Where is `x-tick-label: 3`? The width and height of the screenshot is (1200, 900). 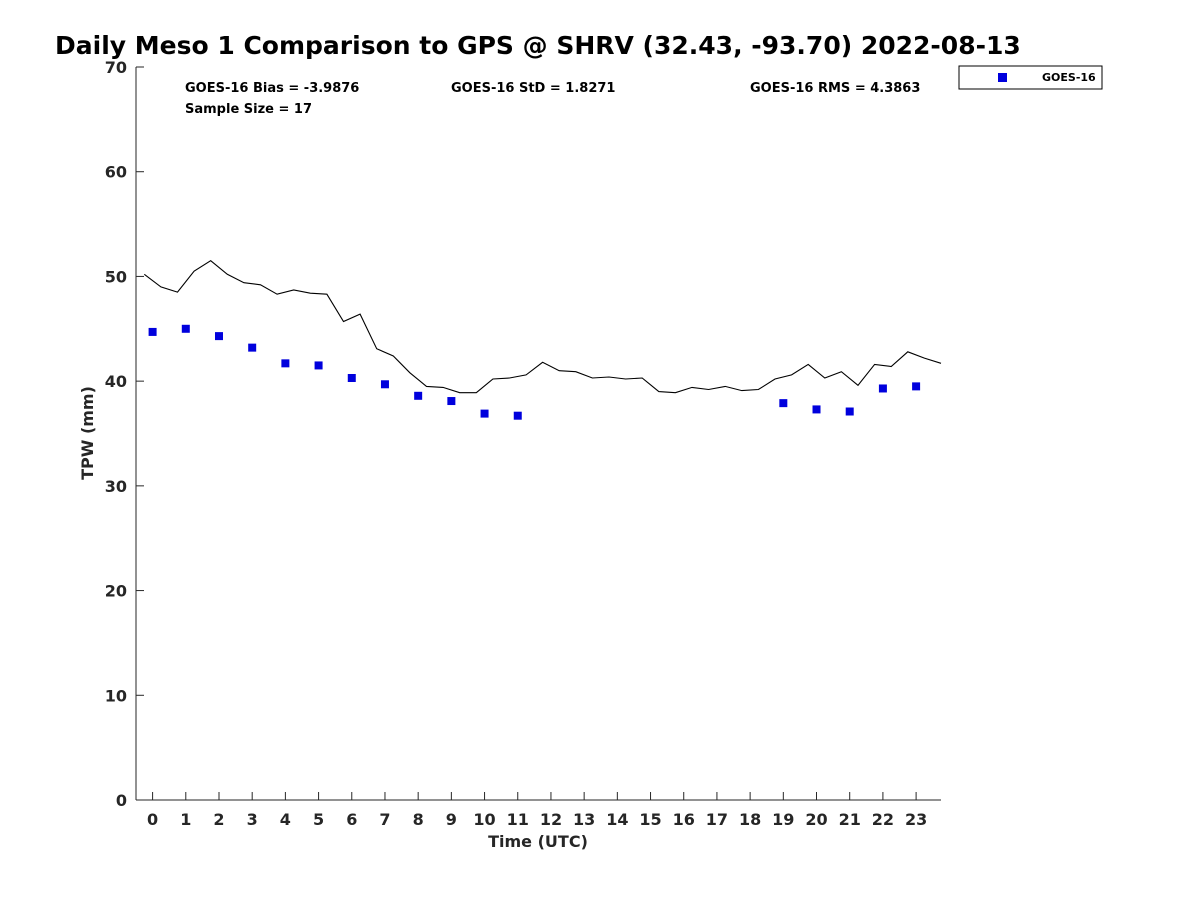
x-tick-label: 3 is located at coordinates (252, 819).